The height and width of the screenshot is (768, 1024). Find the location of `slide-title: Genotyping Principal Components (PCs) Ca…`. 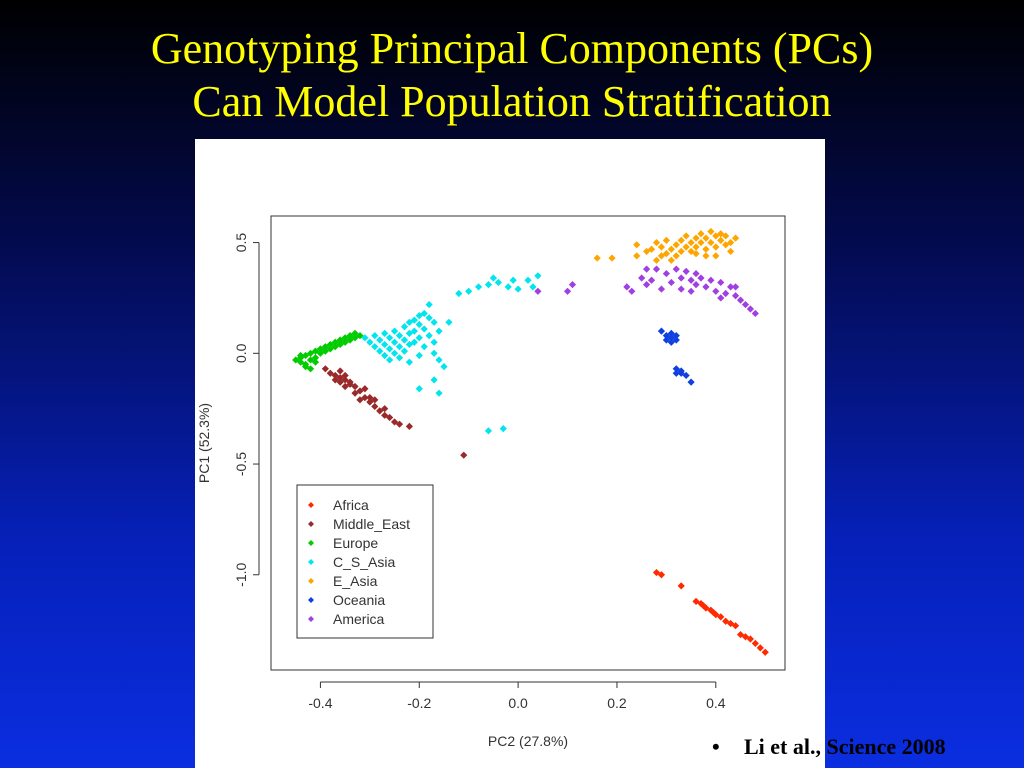

slide-title: Genotyping Principal Components (PCs) Ca… is located at coordinates (512, 75).